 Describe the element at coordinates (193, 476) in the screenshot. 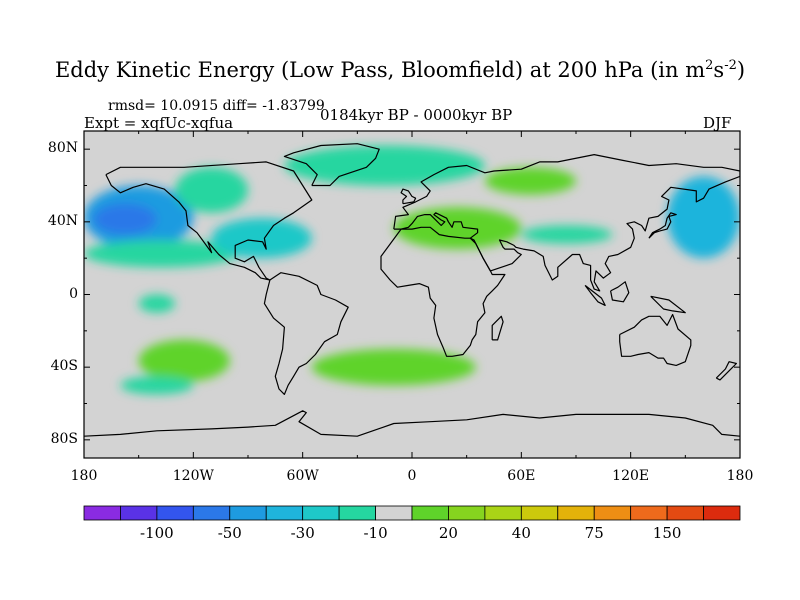

I see `x-tick-label: 120W` at that location.